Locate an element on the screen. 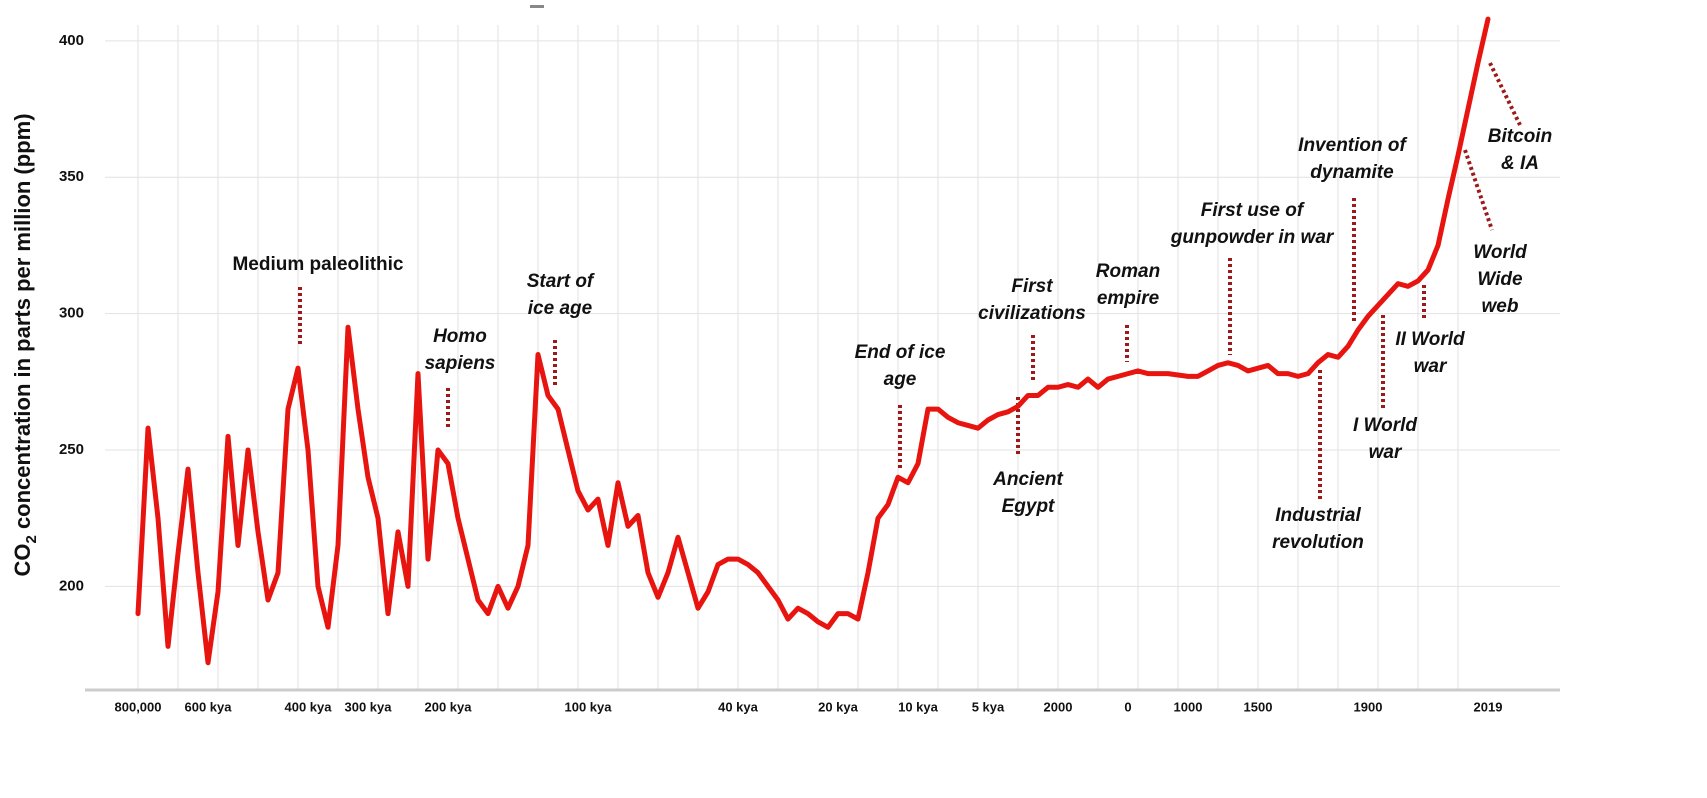  annotation: sapiens is located at coordinates (460, 363).